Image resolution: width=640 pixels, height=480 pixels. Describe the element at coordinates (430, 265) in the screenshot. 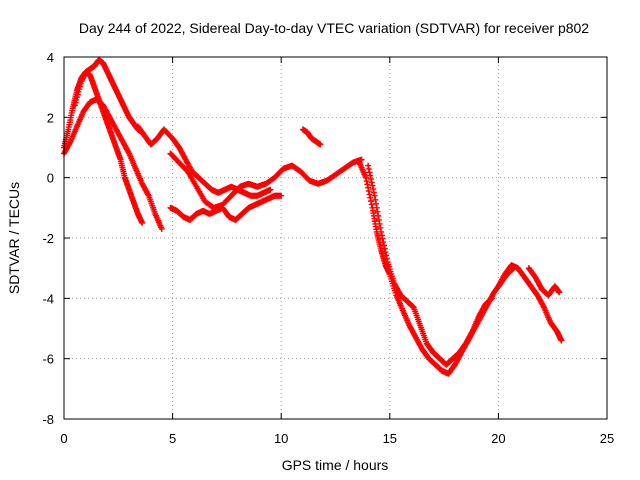

I see `series-track-i-descent-b` at that location.